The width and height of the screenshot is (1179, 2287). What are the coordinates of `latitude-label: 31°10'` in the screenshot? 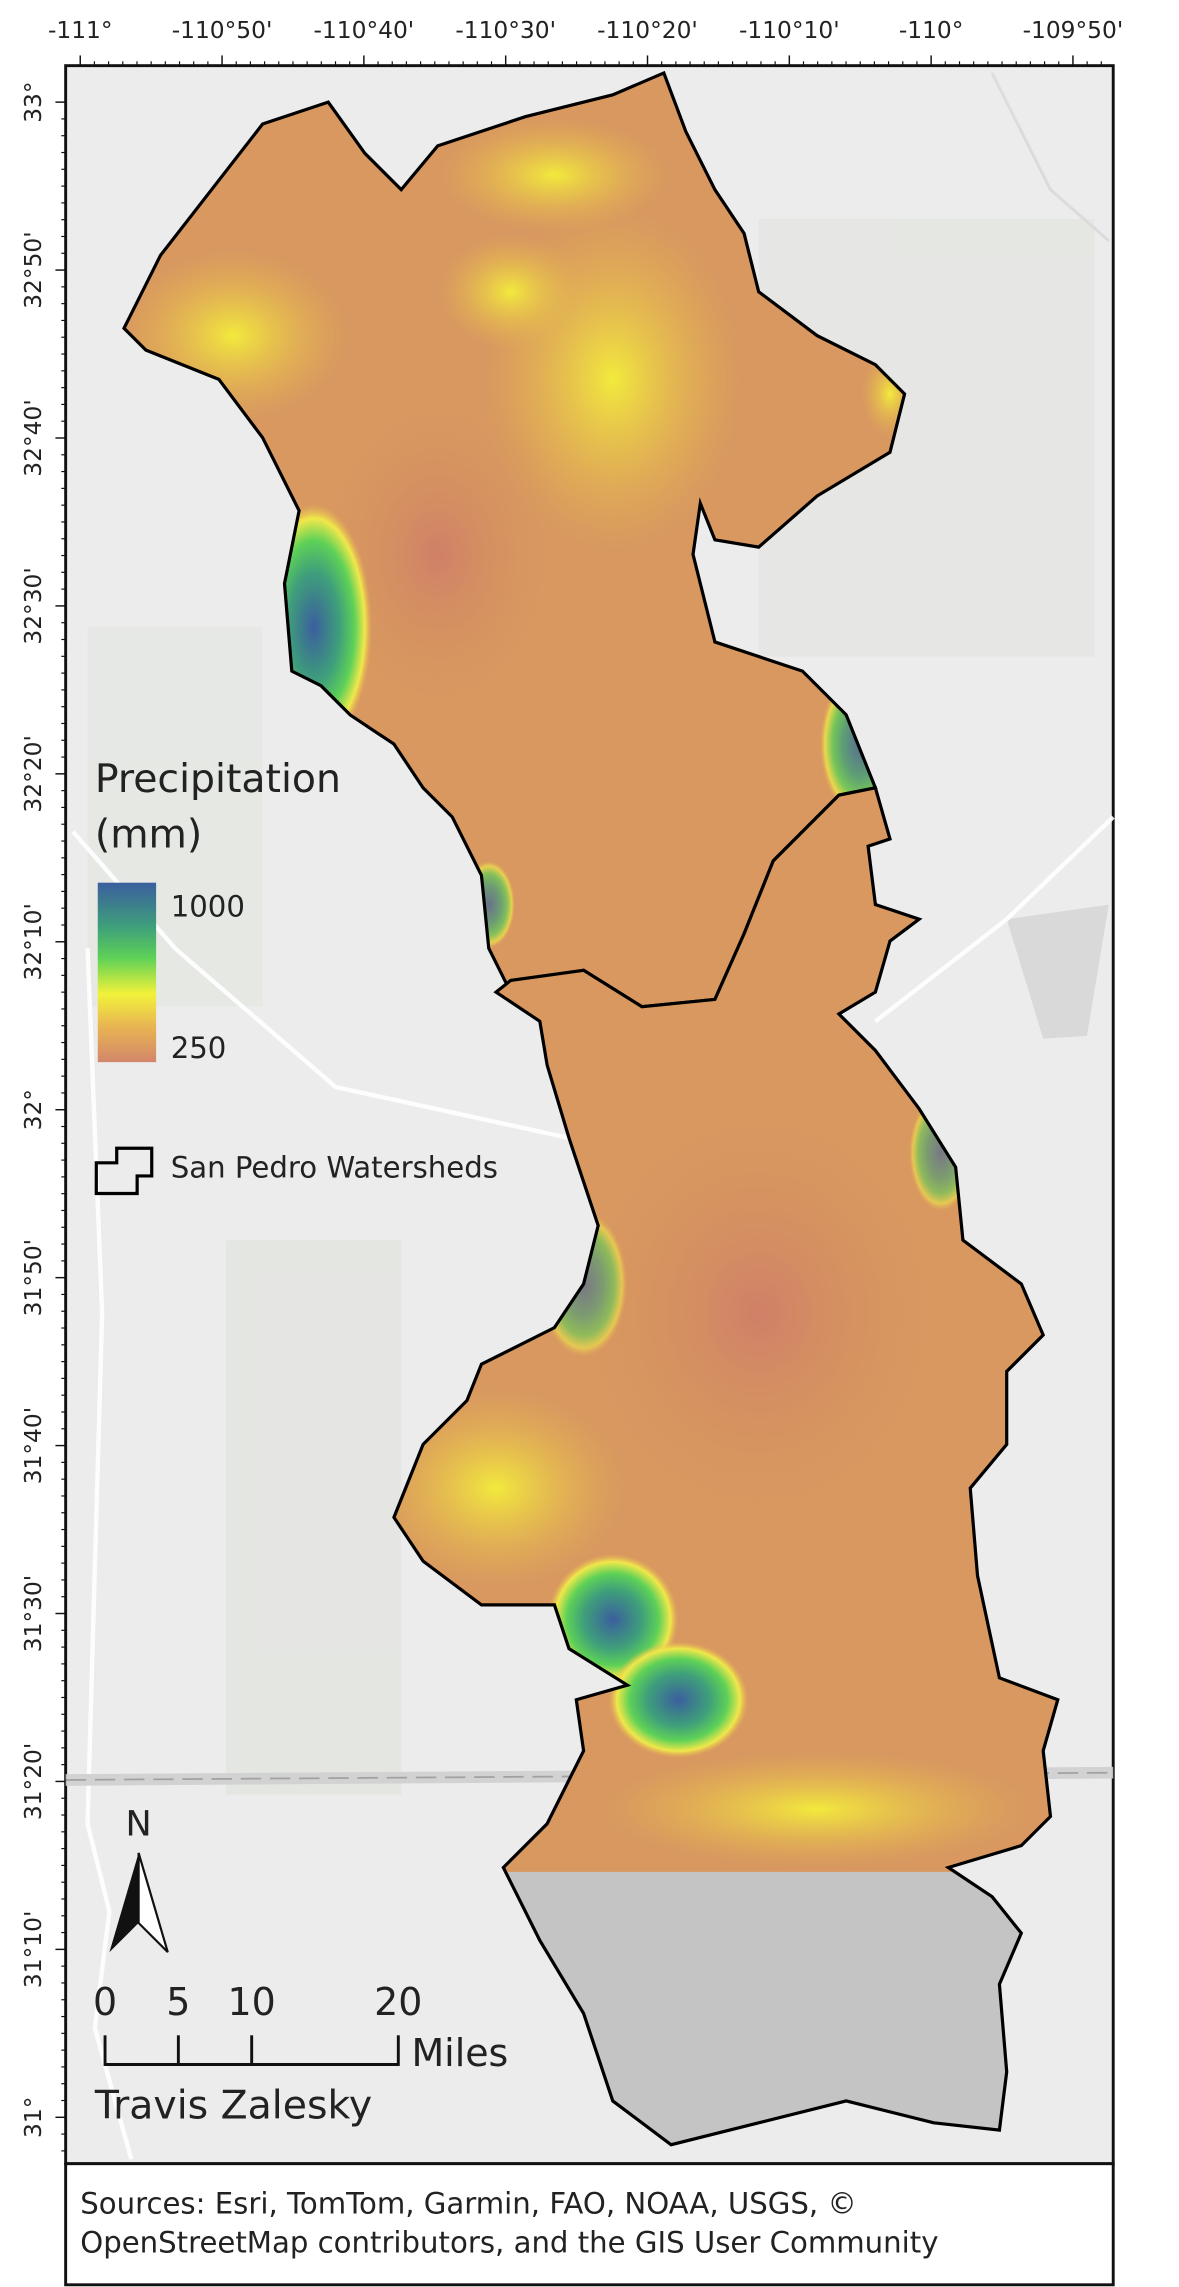 It's located at (33, 1949).